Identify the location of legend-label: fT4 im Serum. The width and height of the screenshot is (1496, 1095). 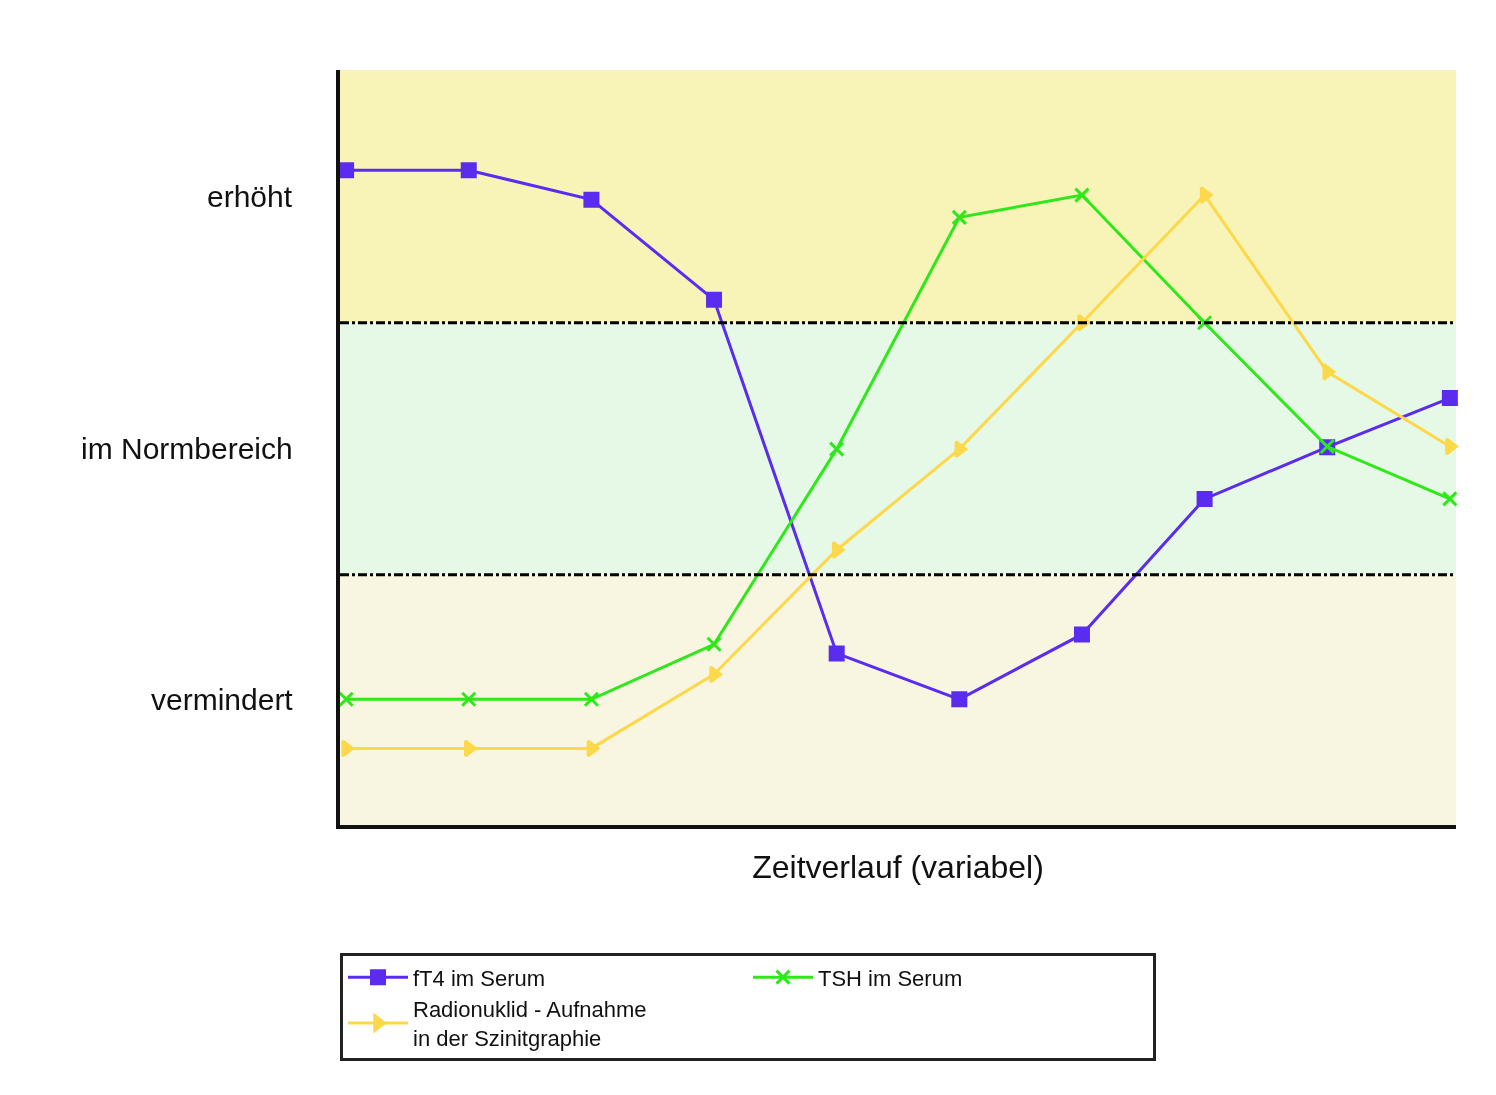
(479, 978).